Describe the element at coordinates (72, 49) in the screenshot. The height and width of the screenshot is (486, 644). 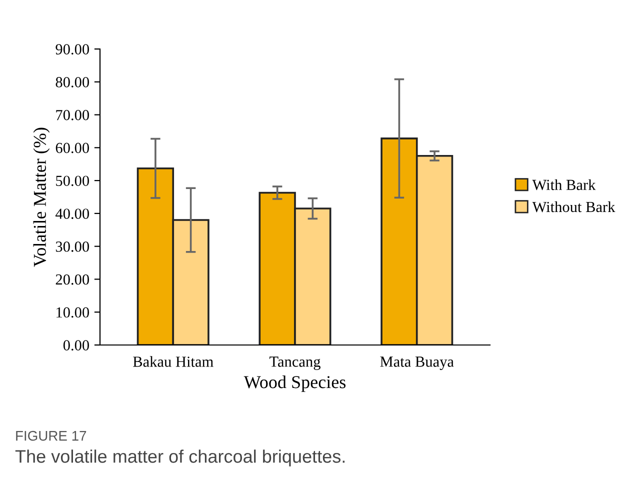
I see `y-tick-label: 90.00` at that location.